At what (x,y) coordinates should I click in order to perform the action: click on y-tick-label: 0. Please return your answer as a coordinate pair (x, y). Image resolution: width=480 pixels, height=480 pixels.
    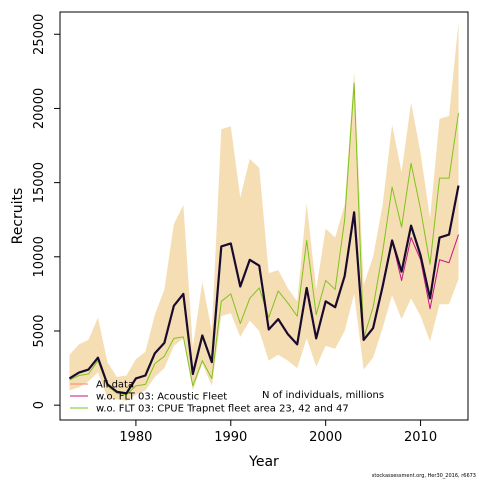
    Looking at the image, I should click on (39, 405).